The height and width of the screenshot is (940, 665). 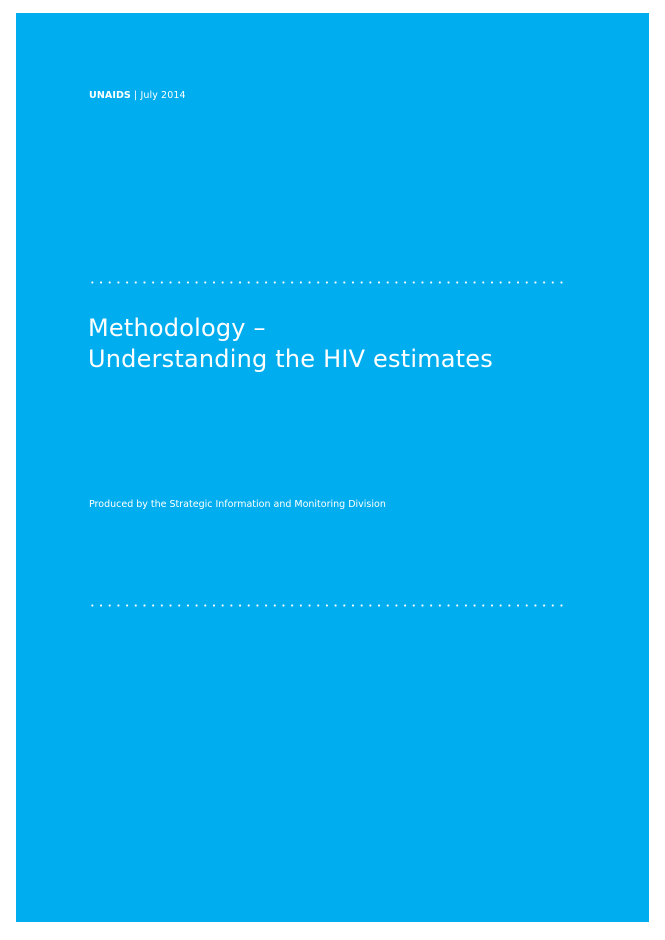 What do you see at coordinates (163, 95) in the screenshot?
I see `publication-date: July 2014` at bounding box center [163, 95].